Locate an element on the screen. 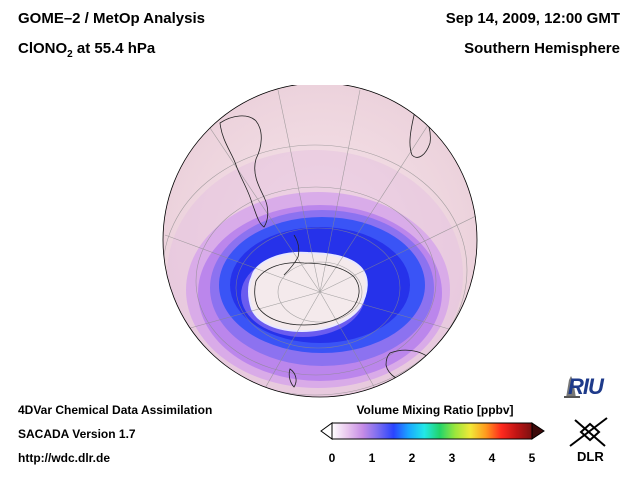 The image size is (640, 480). dlr-logo-icon is located at coordinates (588, 432).